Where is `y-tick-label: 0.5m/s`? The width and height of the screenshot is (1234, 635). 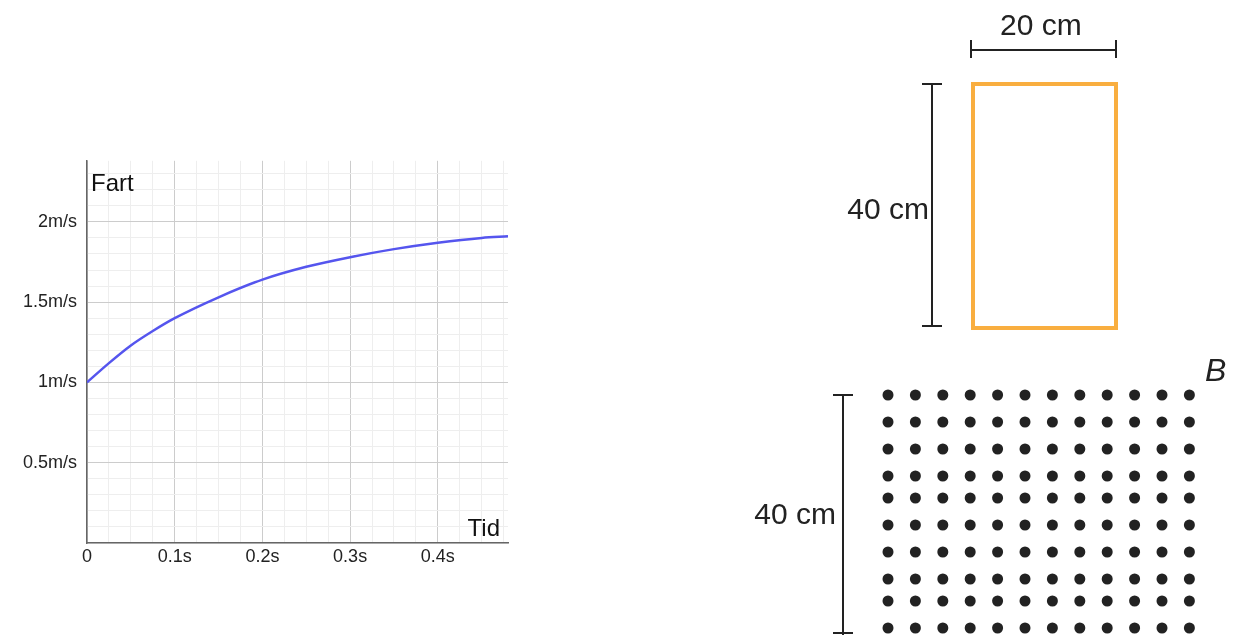 y-tick-label: 0.5m/s is located at coordinates (49, 461).